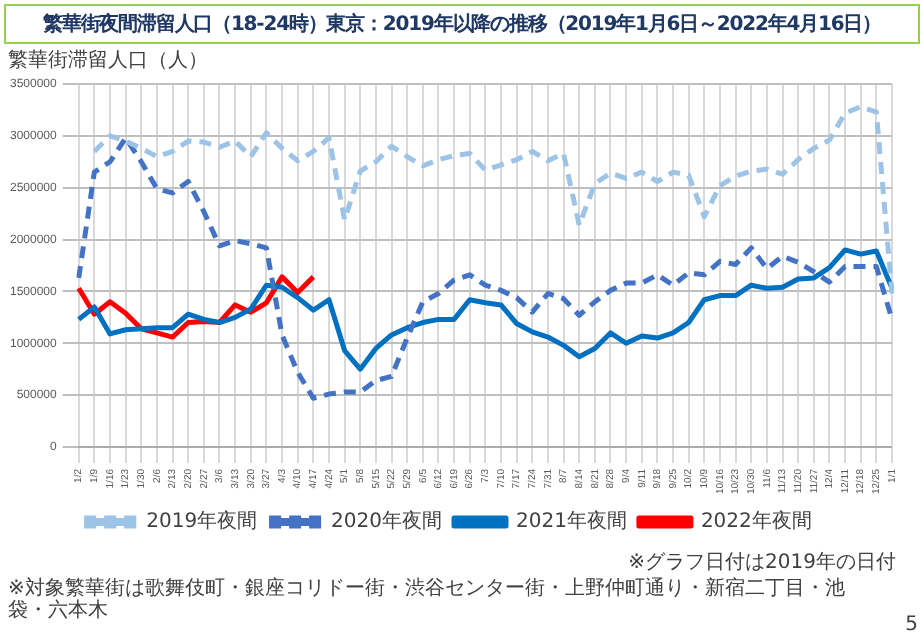 This screenshot has height=640, width=924. I want to click on chart-title: 繁華街夜間滞留人口（18-24時）東京：2019年以降の推移（2019年1月6日～2022年4月16日）, so click(462, 24).